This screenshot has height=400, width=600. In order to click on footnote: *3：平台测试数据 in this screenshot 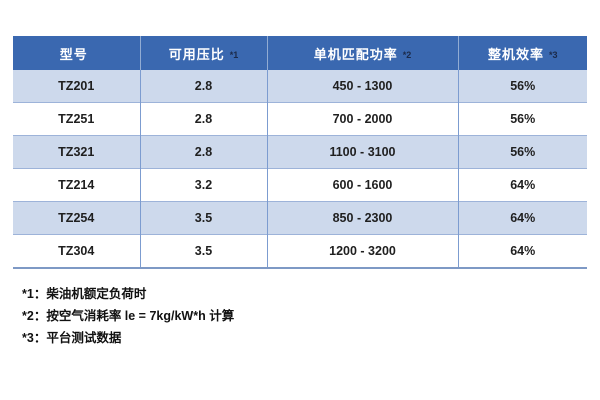, I will do `click(72, 338)`.